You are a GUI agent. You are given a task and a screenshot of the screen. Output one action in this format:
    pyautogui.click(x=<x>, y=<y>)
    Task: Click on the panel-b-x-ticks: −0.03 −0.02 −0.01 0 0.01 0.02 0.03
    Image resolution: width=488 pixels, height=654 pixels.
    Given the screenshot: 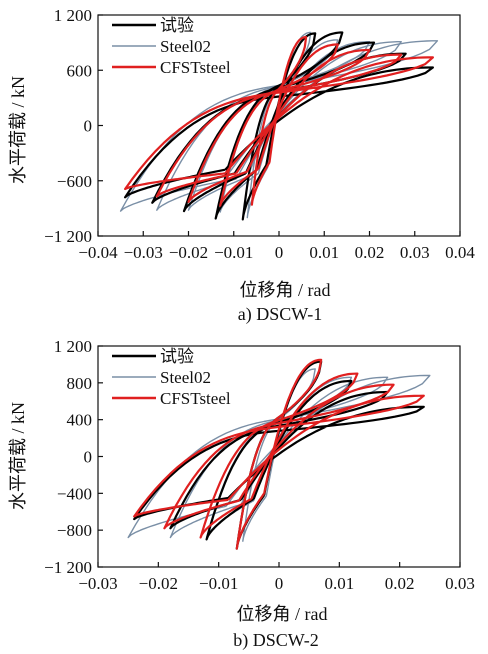 What is the action you would take?
    pyautogui.click(x=276, y=577)
    